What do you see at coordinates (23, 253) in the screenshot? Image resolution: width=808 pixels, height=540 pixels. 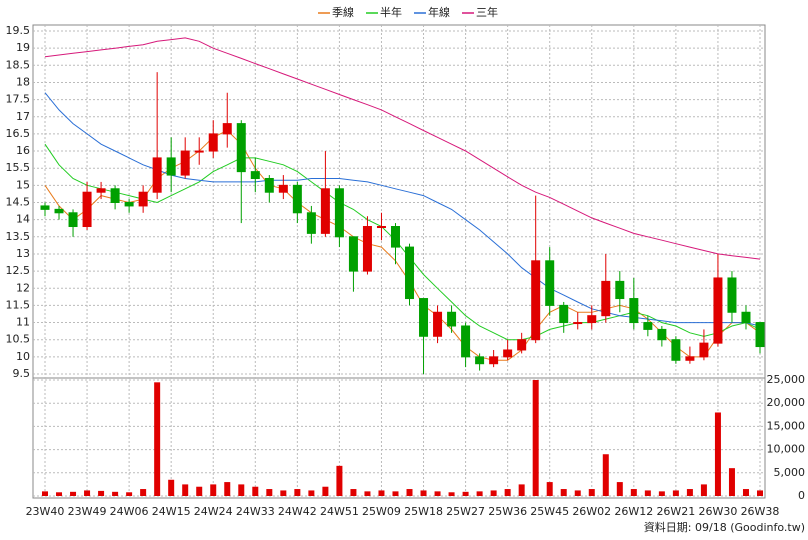 I see `y-tick-label: 13` at bounding box center [23, 253].